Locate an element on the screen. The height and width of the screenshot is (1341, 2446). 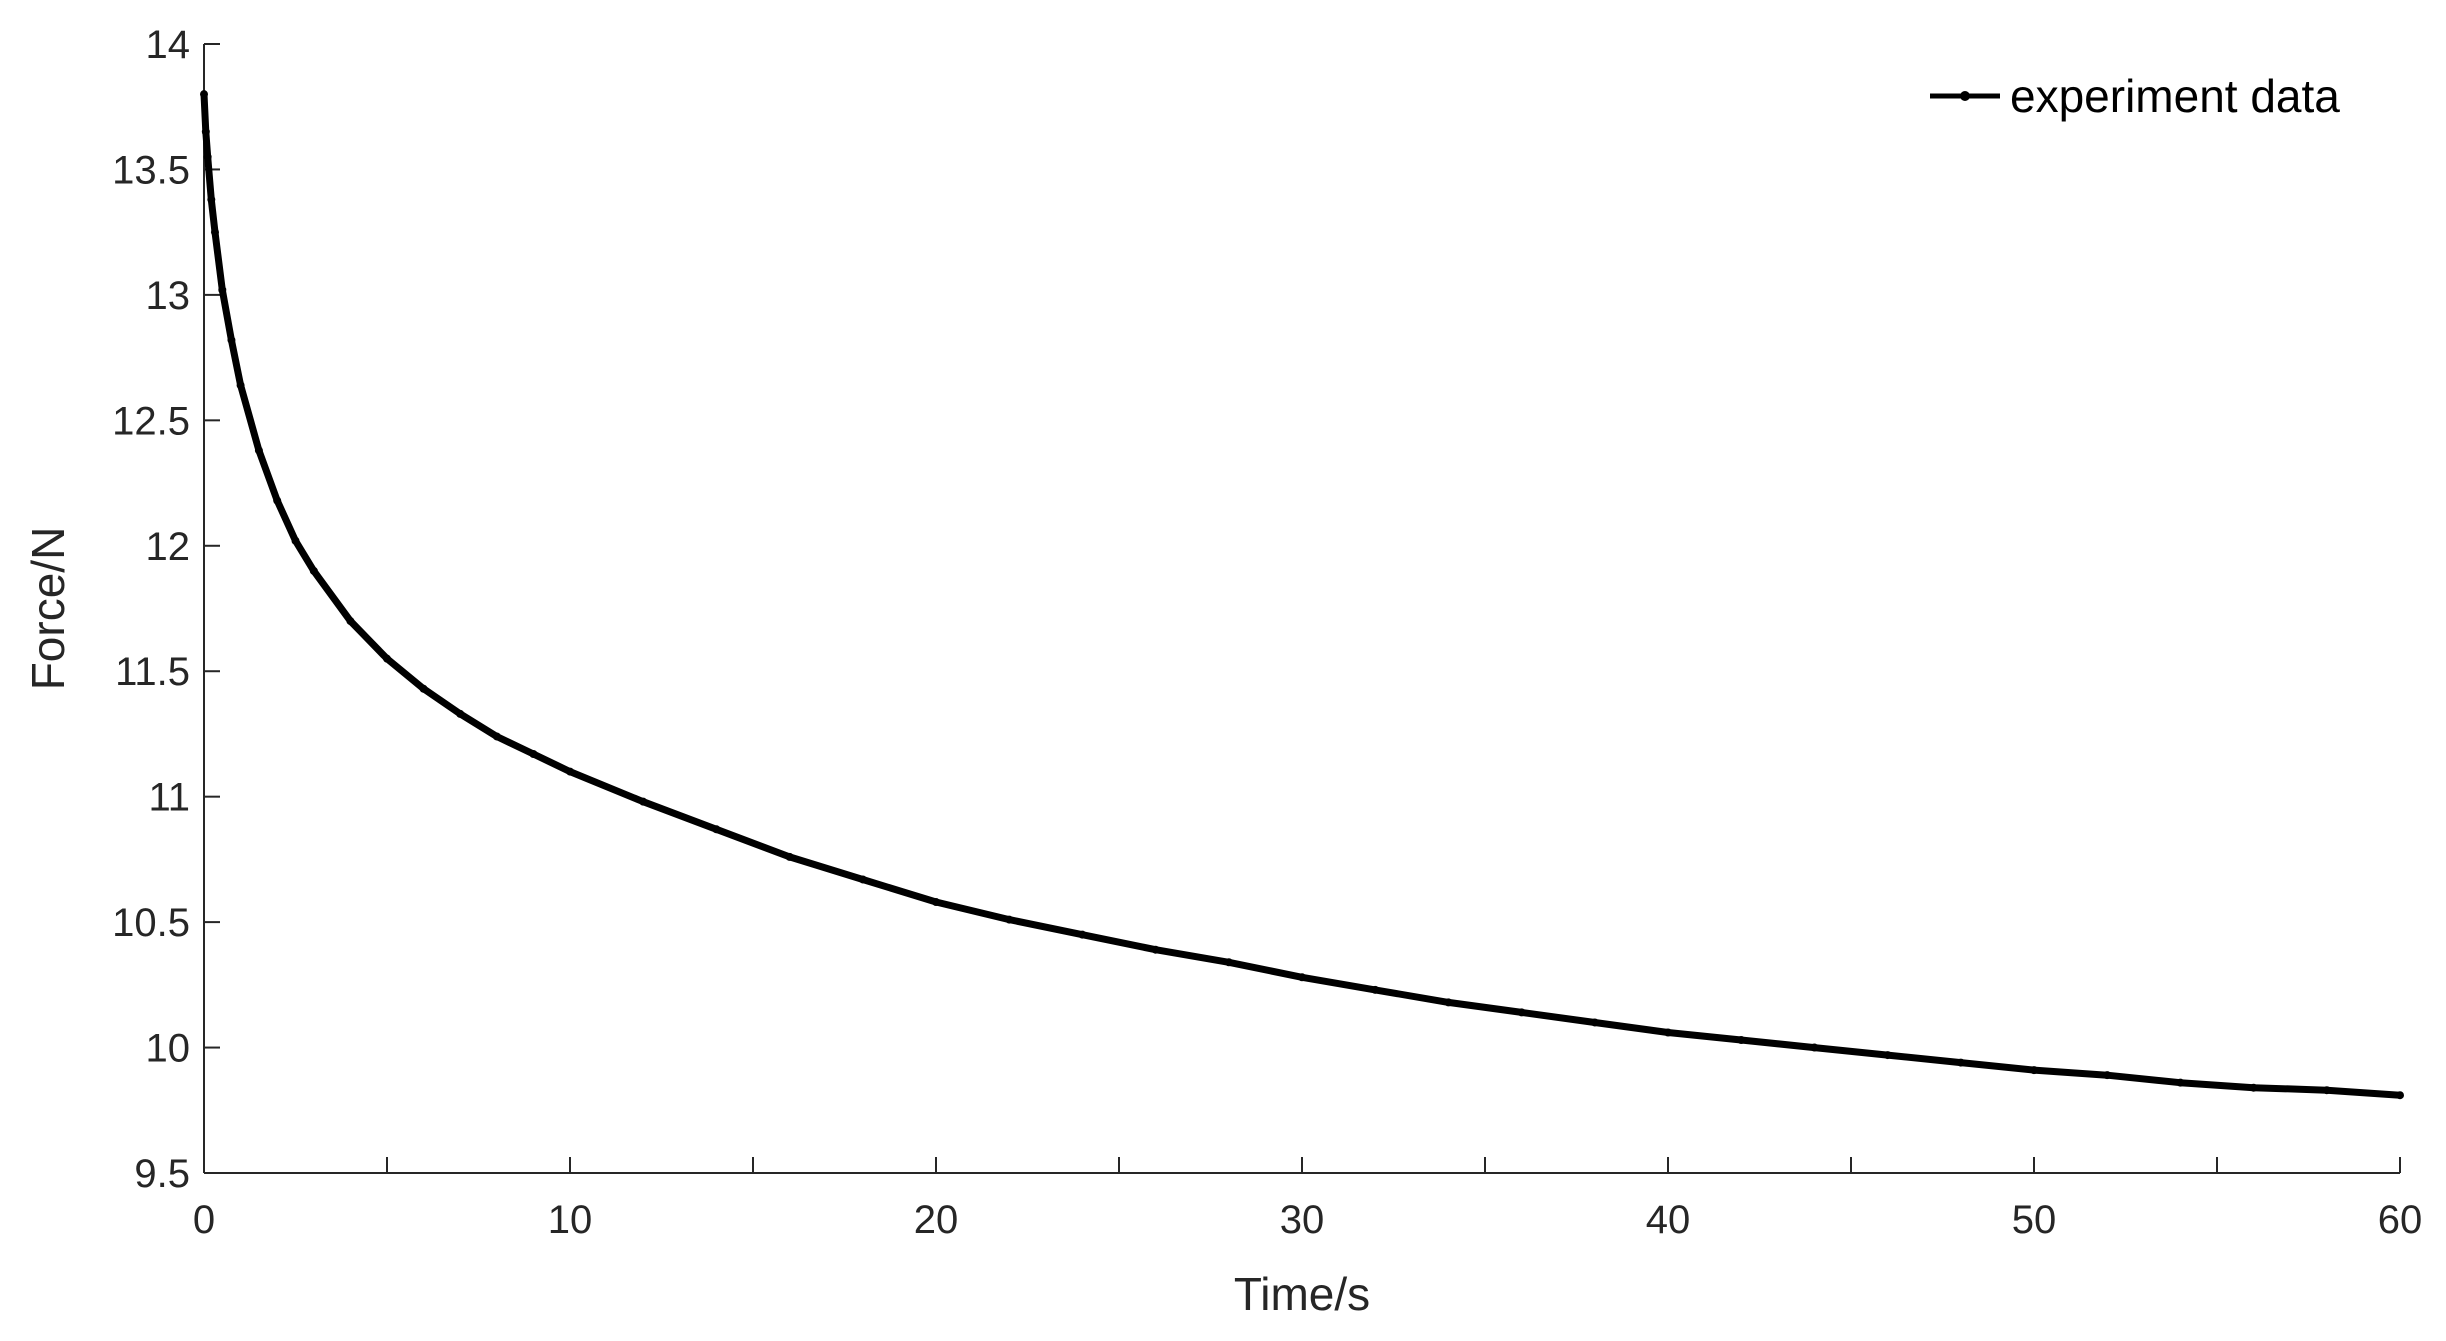
y-tick-label: 13 is located at coordinates (168, 296).